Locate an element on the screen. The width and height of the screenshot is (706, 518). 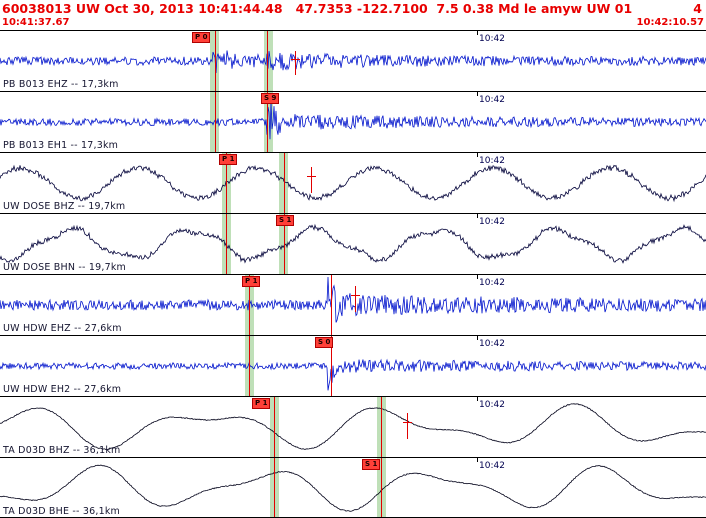
station-label: TA D03D BHE -- 36,1km is located at coordinates (61, 511).